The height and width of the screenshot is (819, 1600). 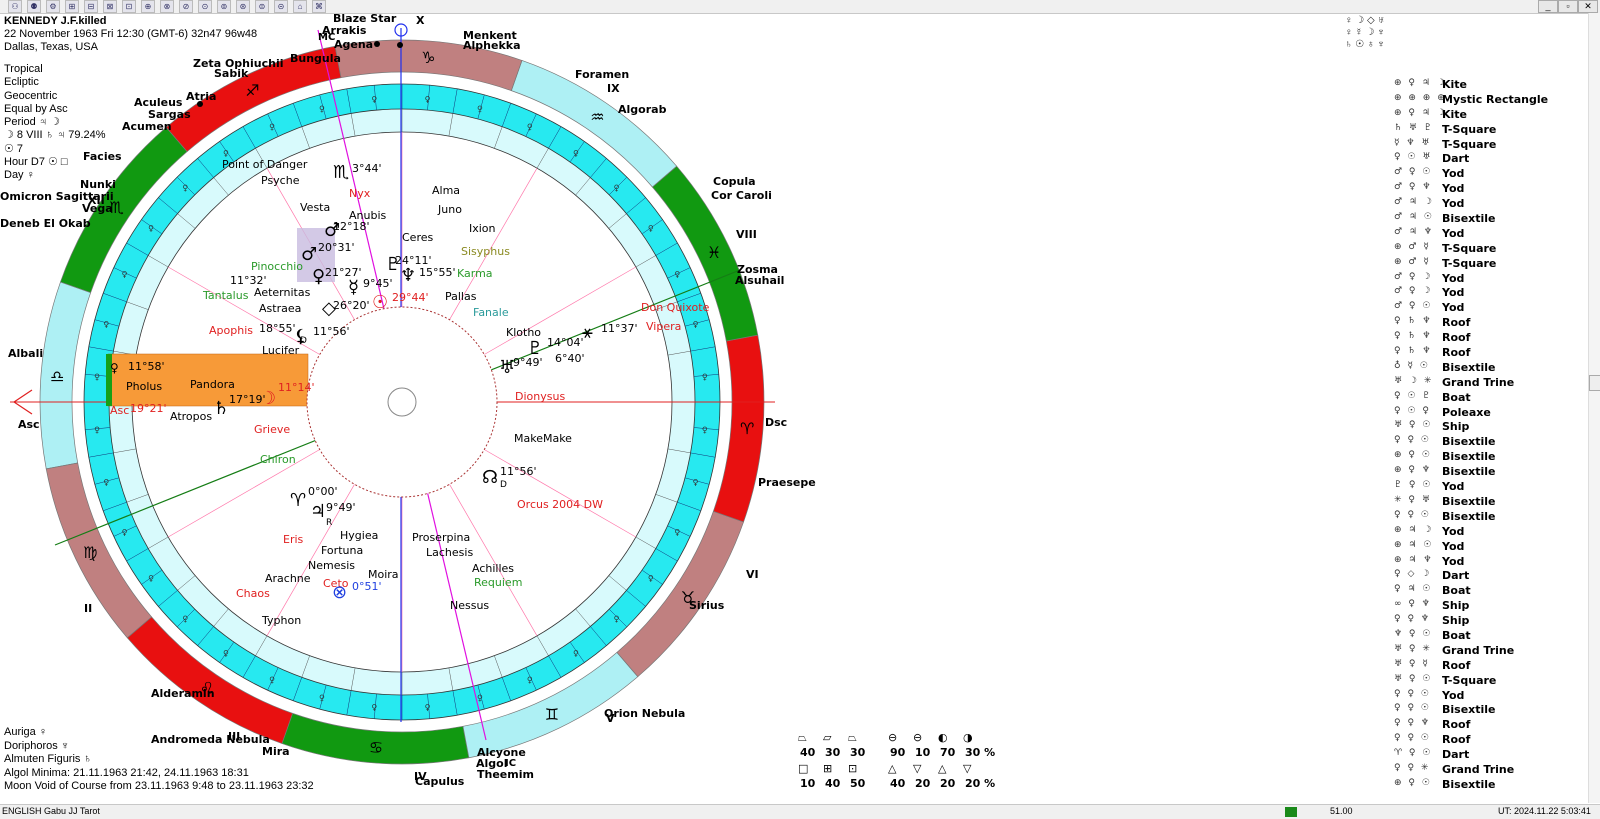 I want to click on aspect-pattern-row: ♀ ♀ ✳Grand Trine, so click(x=1492, y=770).